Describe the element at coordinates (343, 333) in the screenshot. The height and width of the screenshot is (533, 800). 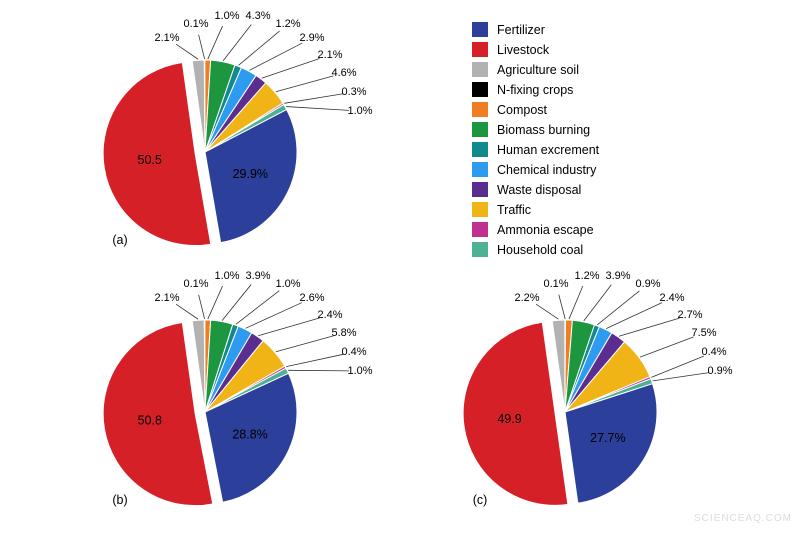
I see `percent-label: 5.8%` at that location.